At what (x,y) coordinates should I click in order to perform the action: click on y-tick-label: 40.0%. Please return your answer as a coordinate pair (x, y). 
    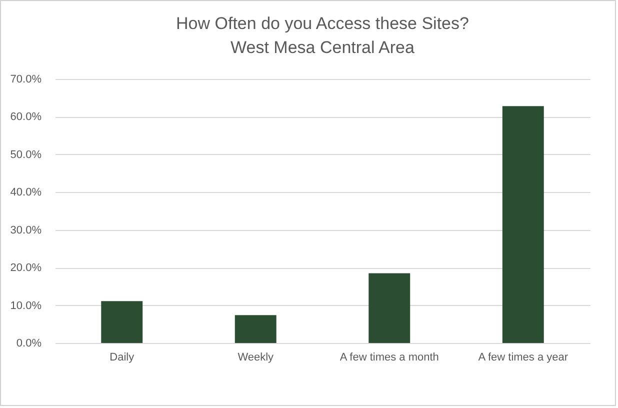
    Looking at the image, I should click on (26, 192).